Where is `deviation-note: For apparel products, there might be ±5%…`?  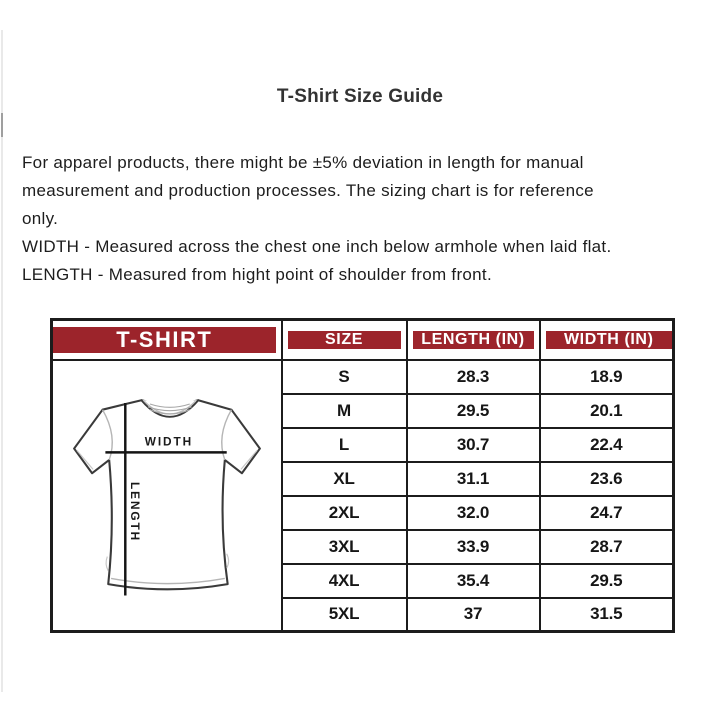
deviation-note: For apparel products, there might be ±5%… is located at coordinates (308, 190).